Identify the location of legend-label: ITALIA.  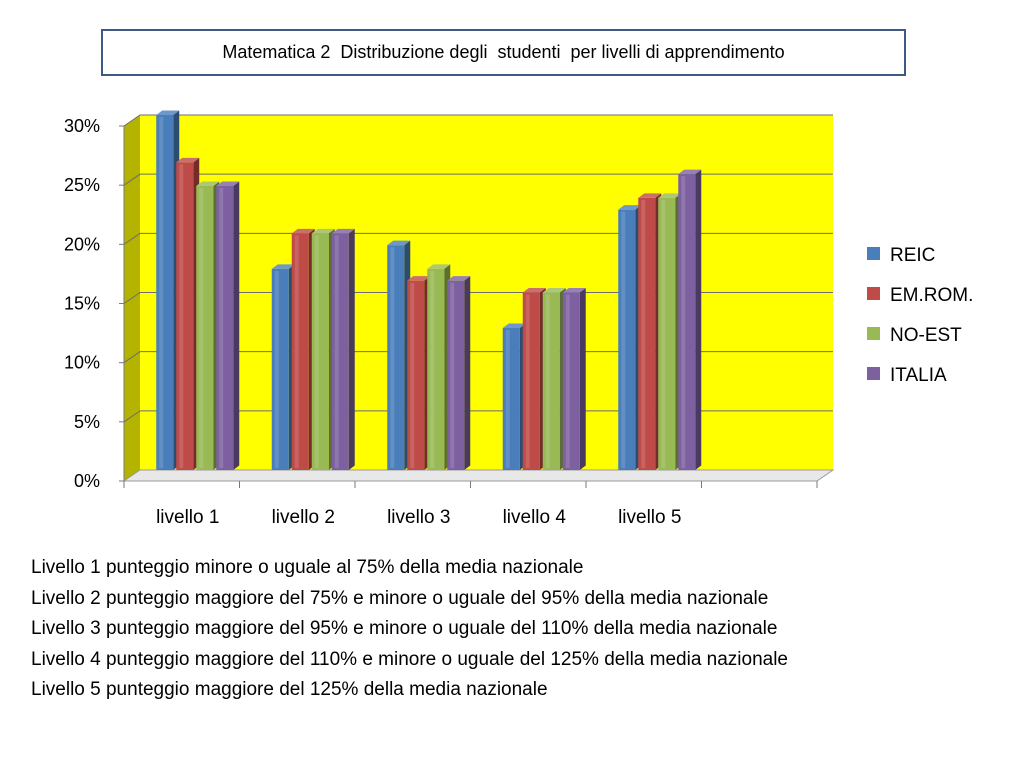
(918, 375).